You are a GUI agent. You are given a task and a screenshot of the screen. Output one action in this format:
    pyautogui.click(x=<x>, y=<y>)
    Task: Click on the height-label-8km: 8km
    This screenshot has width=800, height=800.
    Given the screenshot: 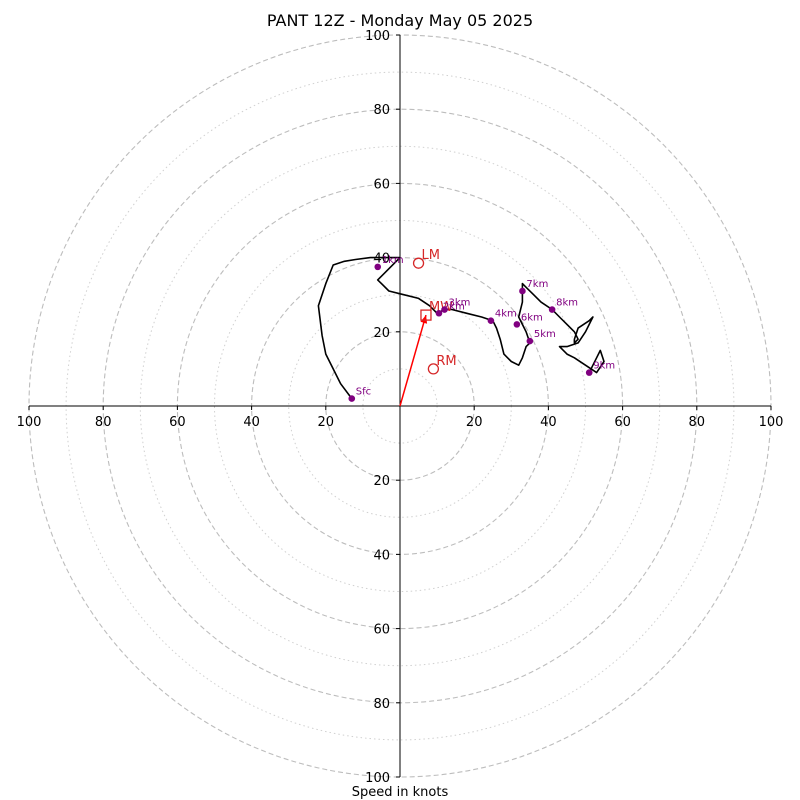 What is the action you would take?
    pyautogui.click(x=567, y=303)
    